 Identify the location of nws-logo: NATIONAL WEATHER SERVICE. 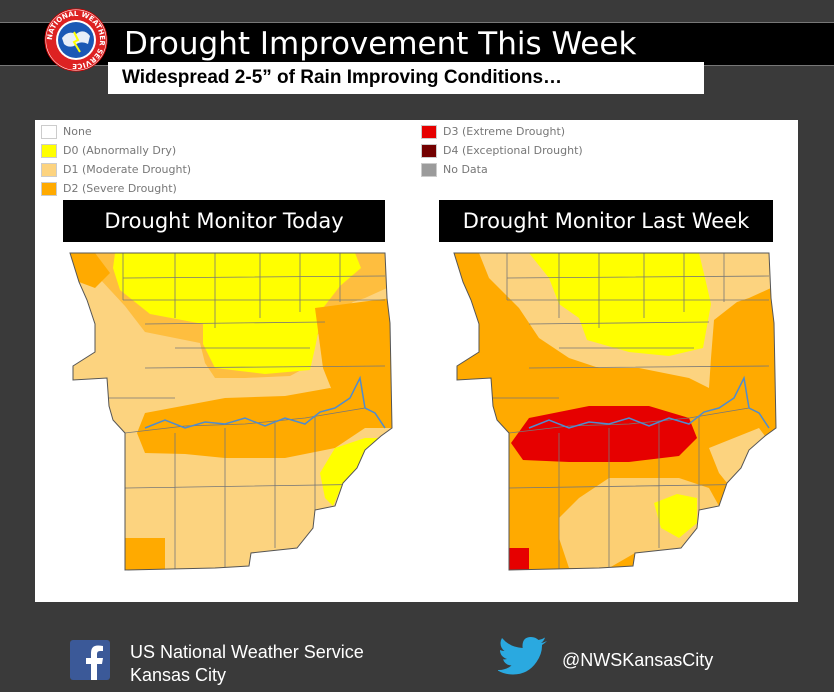
(76, 40).